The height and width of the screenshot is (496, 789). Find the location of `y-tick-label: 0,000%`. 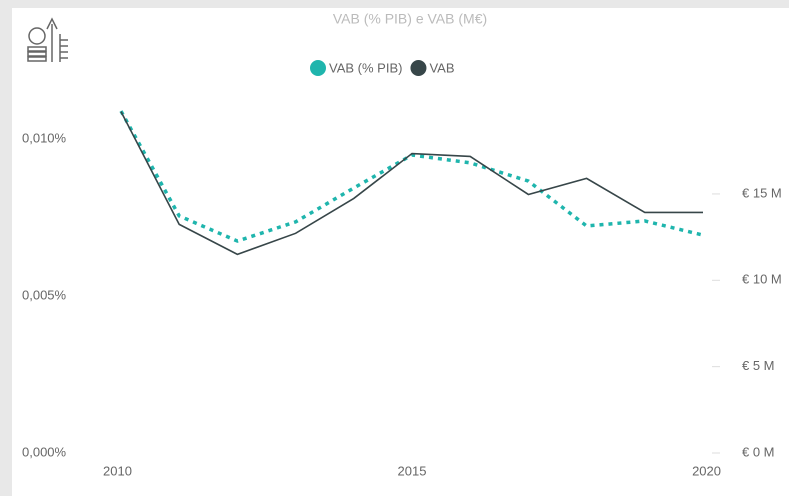

y-tick-label: 0,000% is located at coordinates (44, 451).